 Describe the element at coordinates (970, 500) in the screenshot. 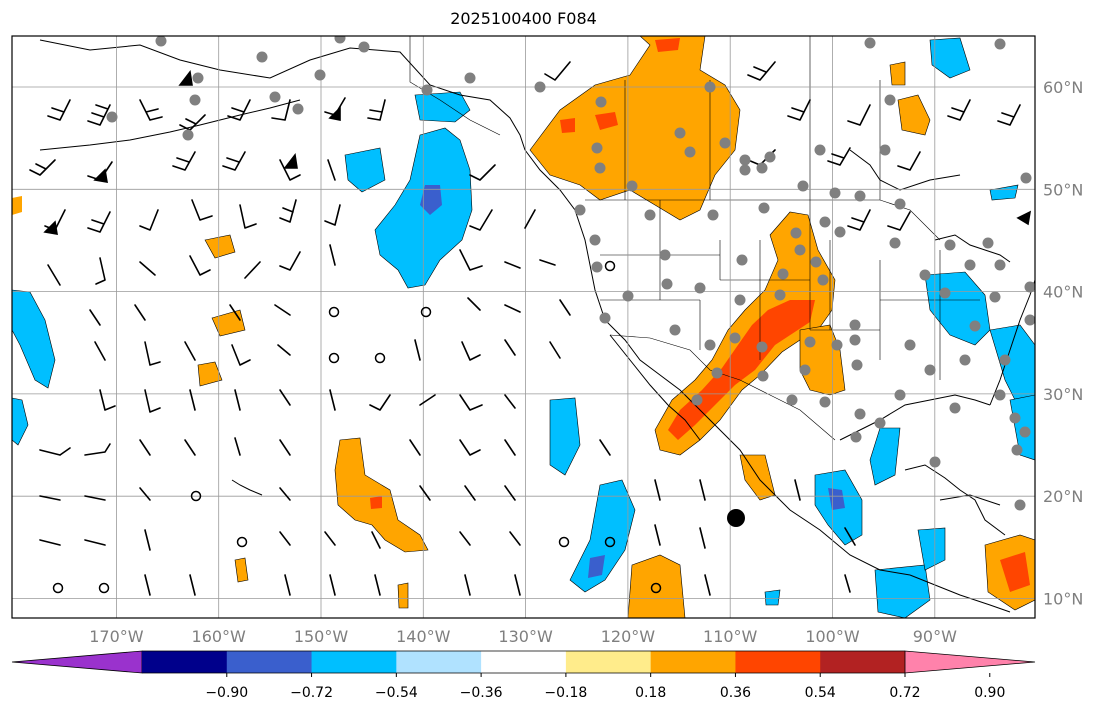

I see `cuba` at that location.